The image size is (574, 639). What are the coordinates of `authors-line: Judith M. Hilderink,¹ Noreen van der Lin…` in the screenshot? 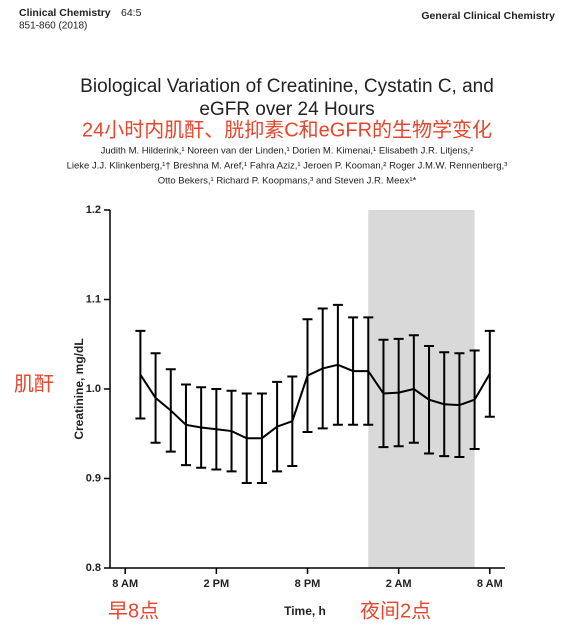 It's located at (287, 151).